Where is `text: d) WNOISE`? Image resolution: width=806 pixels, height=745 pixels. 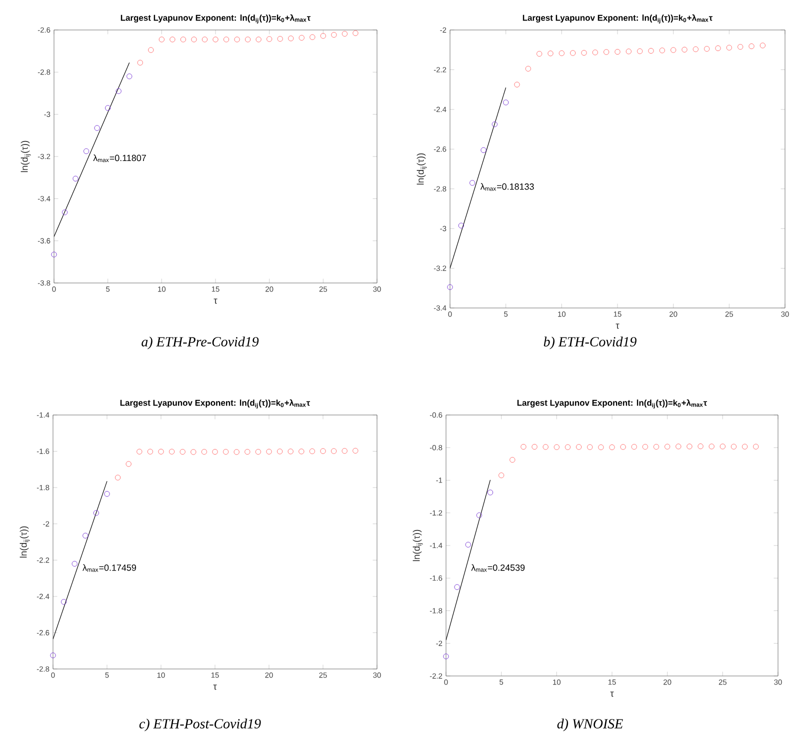
text: d) WNOISE is located at coordinates (590, 725).